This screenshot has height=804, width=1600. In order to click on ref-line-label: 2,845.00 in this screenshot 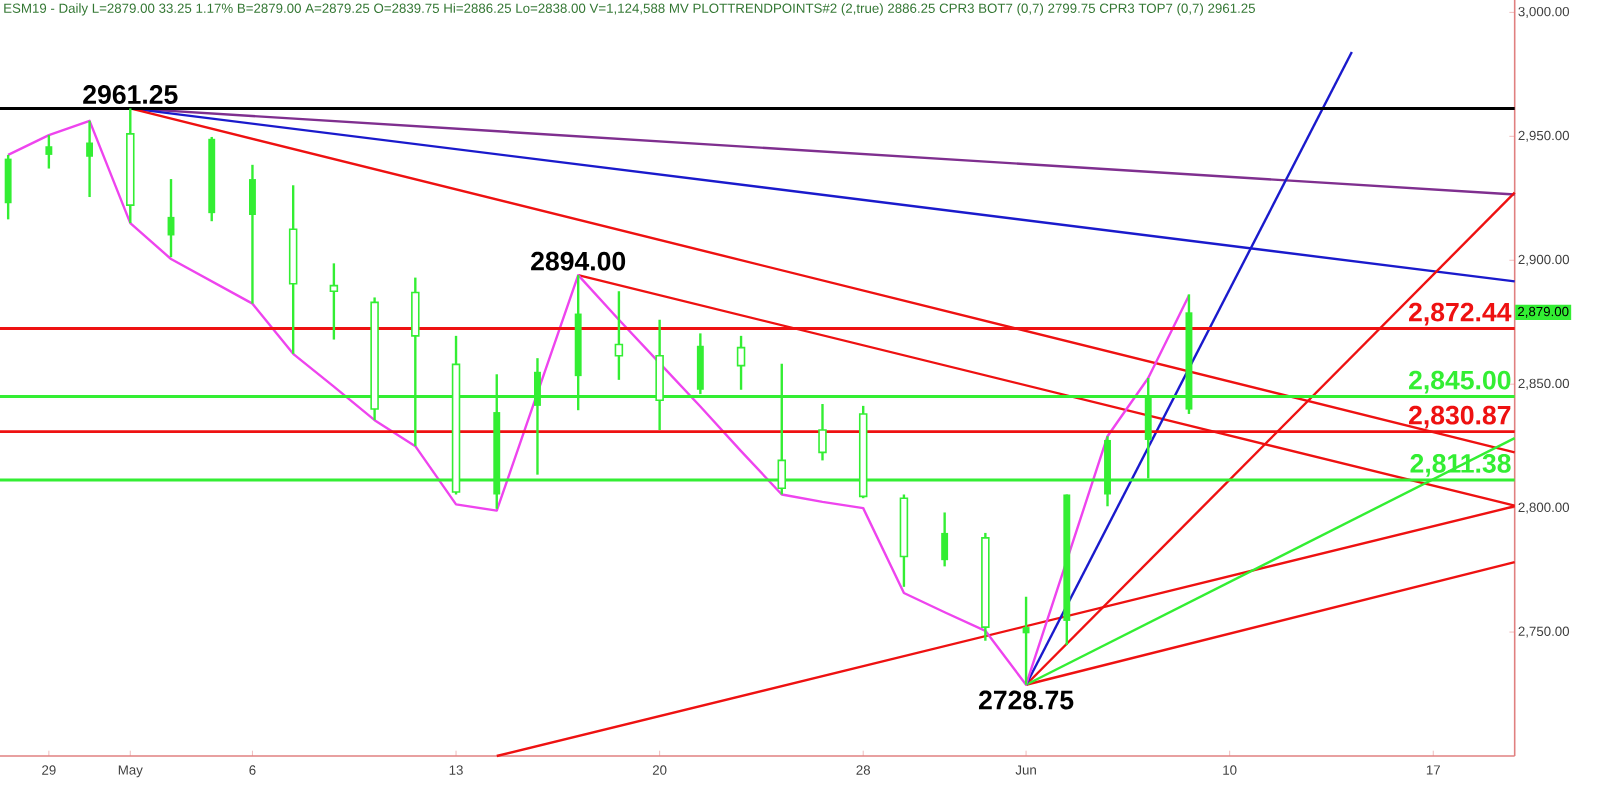, I will do `click(1460, 382)`.